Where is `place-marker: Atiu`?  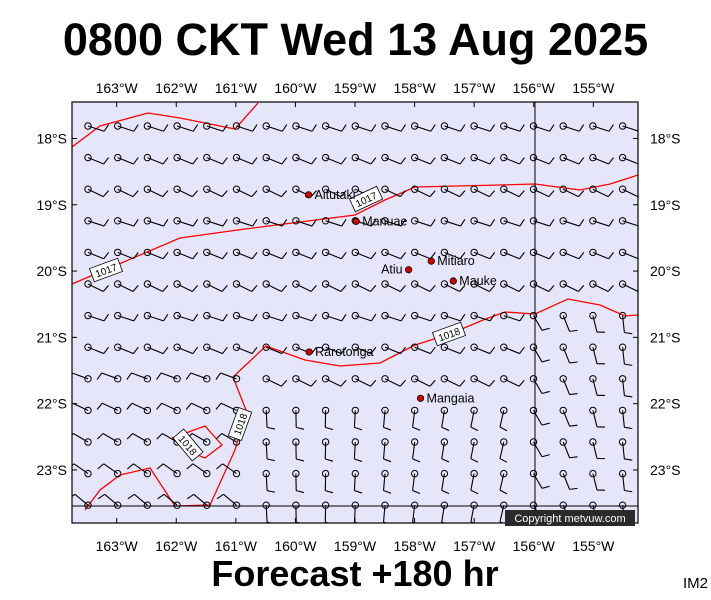
place-marker: Atiu is located at coordinates (397, 270).